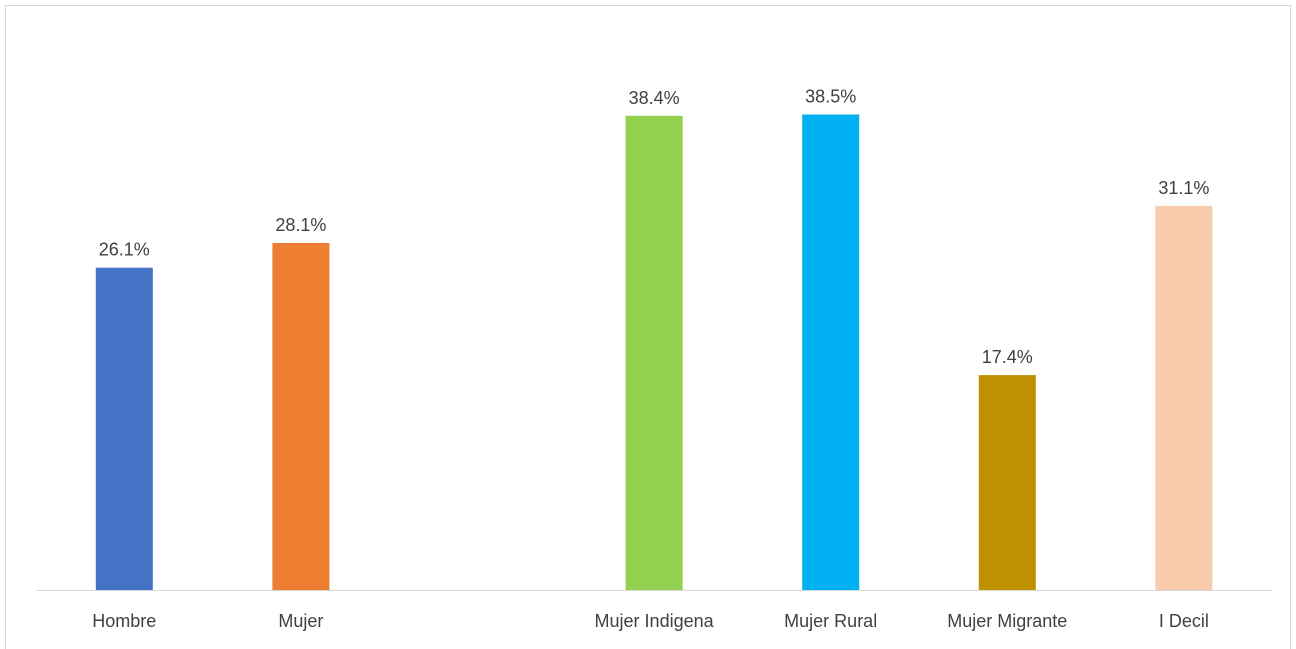 The image size is (1296, 649). I want to click on value-label-mujer: 28.1%, so click(300, 225).